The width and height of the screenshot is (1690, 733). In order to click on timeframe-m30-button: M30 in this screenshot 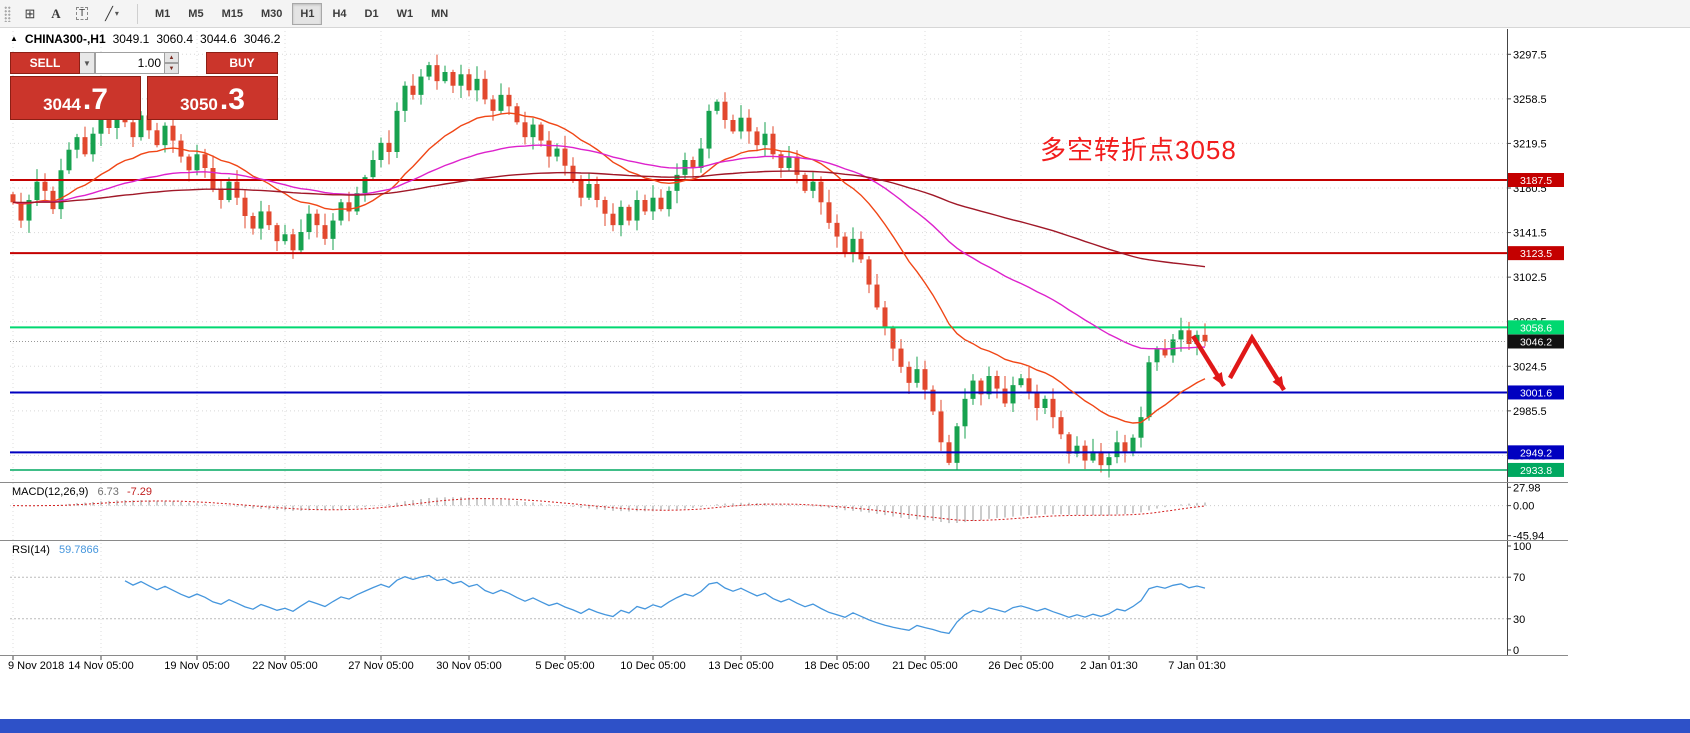, I will do `click(271, 14)`.